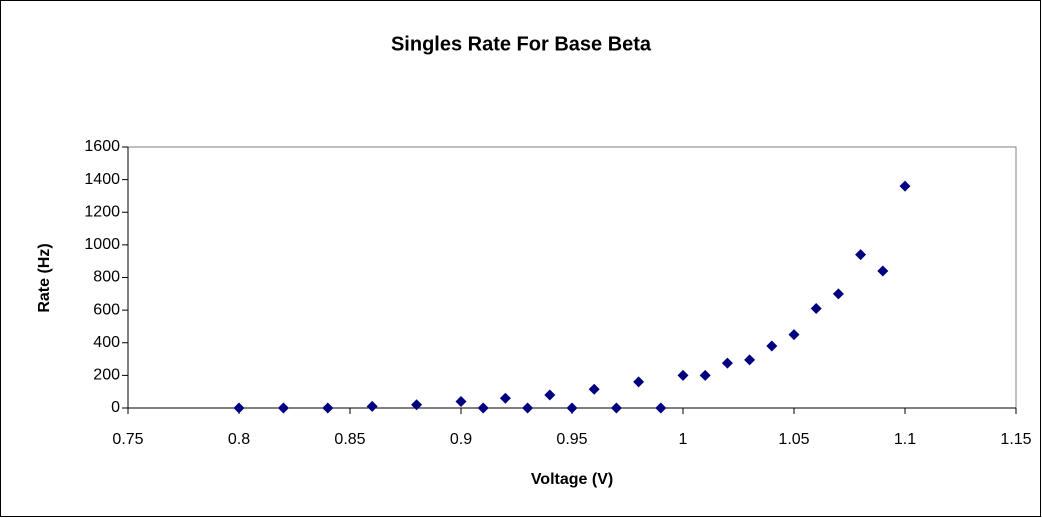 The width and height of the screenshot is (1042, 518). I want to click on x-tick-label: 1.1, so click(905, 439).